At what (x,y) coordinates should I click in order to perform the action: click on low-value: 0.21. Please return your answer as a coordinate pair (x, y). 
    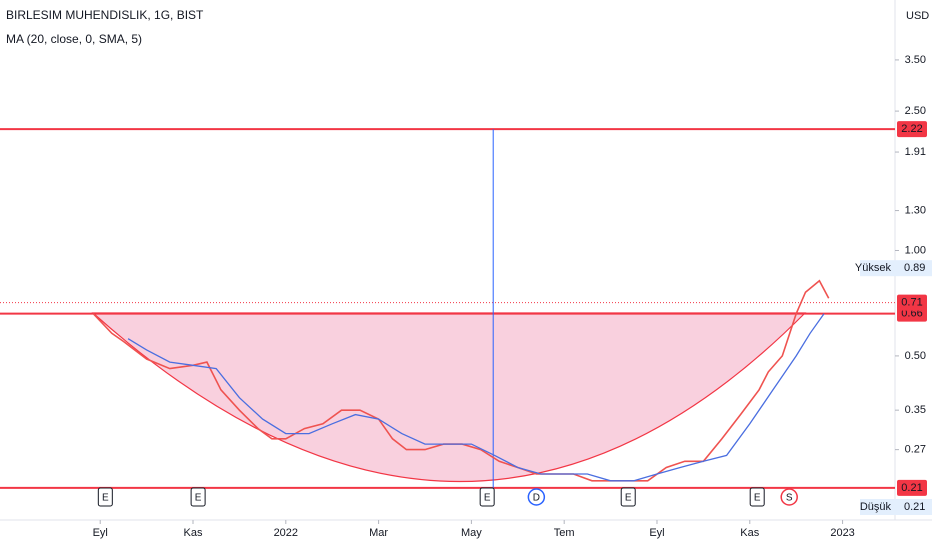
    Looking at the image, I should click on (914, 507).